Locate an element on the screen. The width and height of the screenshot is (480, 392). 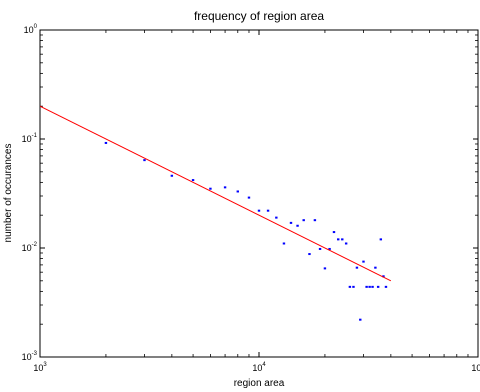
y-tick-label: 10⁻² is located at coordinates (30, 247).